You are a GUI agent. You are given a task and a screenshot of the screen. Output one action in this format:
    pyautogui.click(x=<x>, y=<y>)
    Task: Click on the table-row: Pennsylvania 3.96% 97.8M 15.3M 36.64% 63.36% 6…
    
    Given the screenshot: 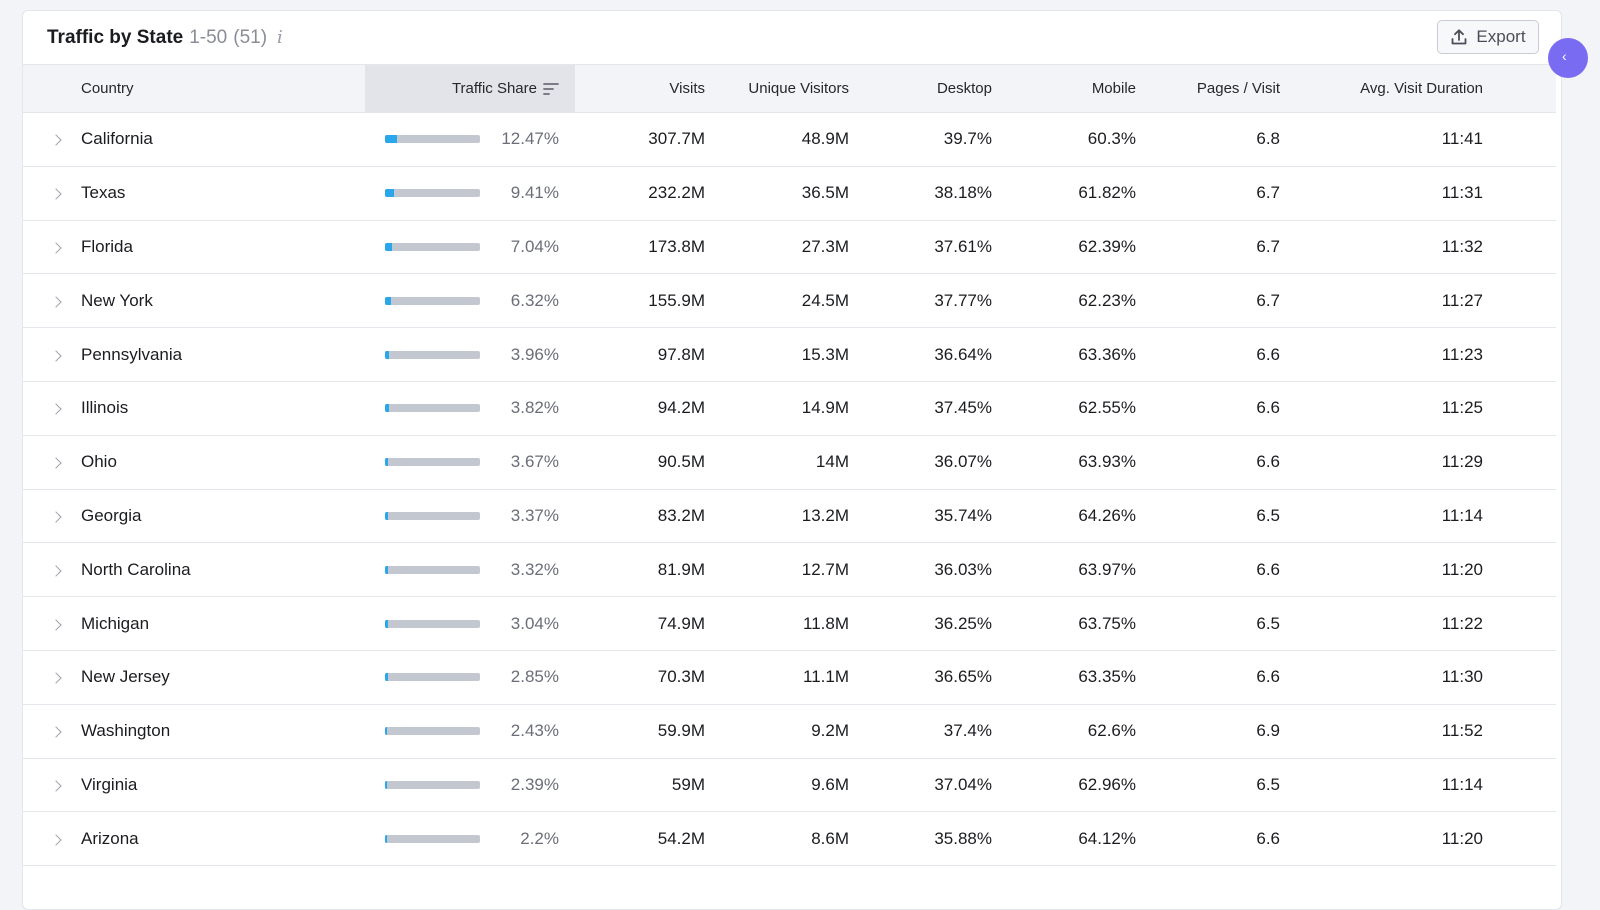 What is the action you would take?
    pyautogui.click(x=789, y=355)
    